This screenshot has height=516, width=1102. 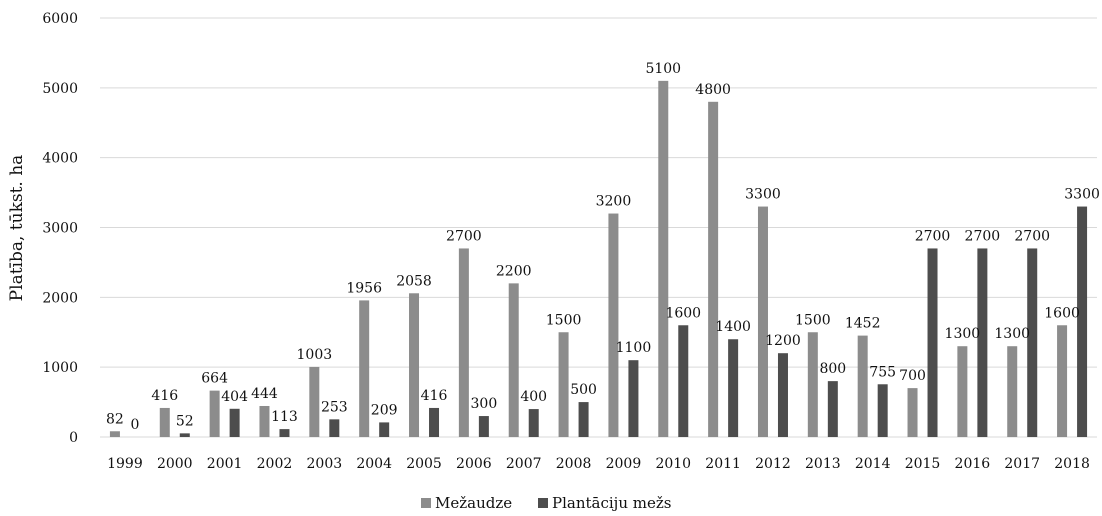 What do you see at coordinates (673, 464) in the screenshot?
I see `x-tick-label: 2010` at bounding box center [673, 464].